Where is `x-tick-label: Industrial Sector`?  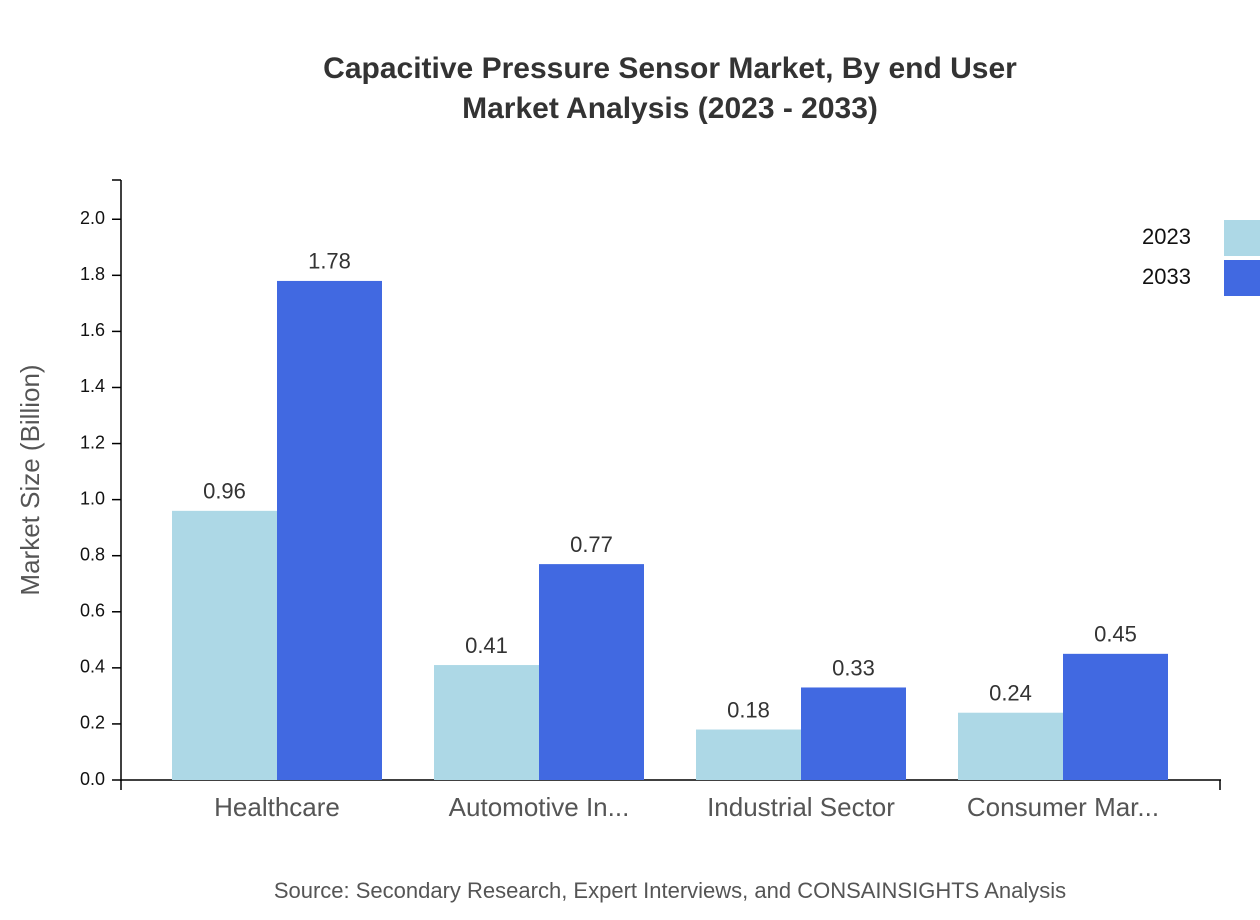
x-tick-label: Industrial Sector is located at coordinates (801, 807).